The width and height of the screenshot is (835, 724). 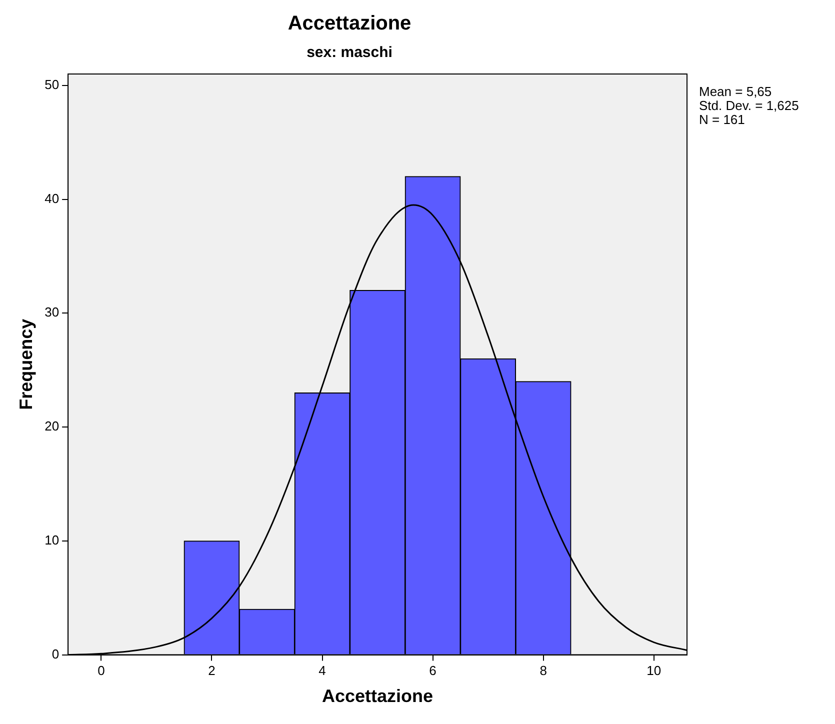 I want to click on x-tick-label: 6, so click(x=432, y=670).